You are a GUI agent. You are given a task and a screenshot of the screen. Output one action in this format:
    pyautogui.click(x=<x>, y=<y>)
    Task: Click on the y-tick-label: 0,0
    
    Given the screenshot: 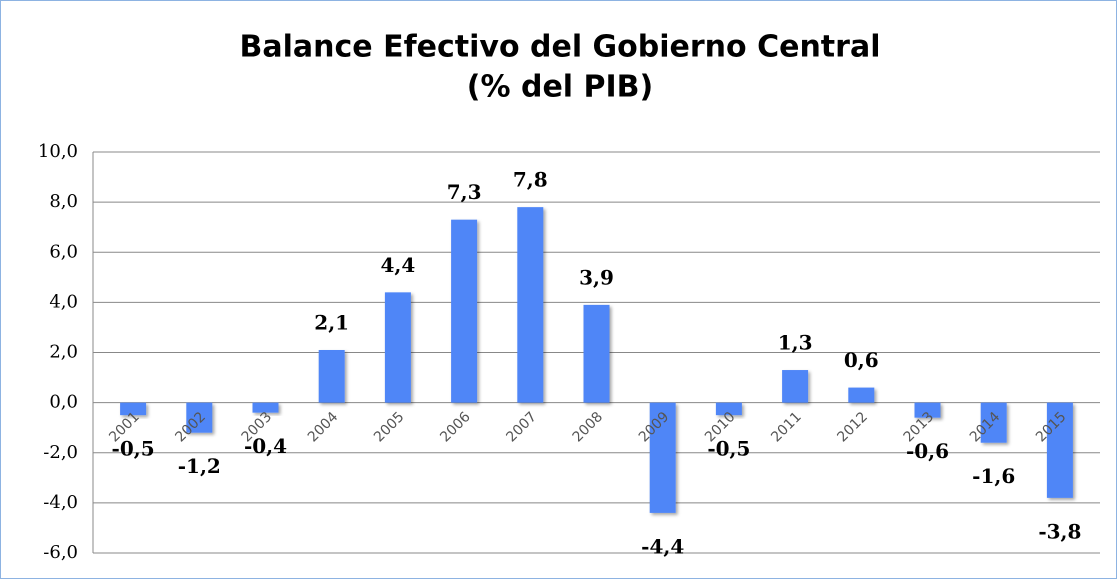 What is the action you would take?
    pyautogui.click(x=63, y=402)
    